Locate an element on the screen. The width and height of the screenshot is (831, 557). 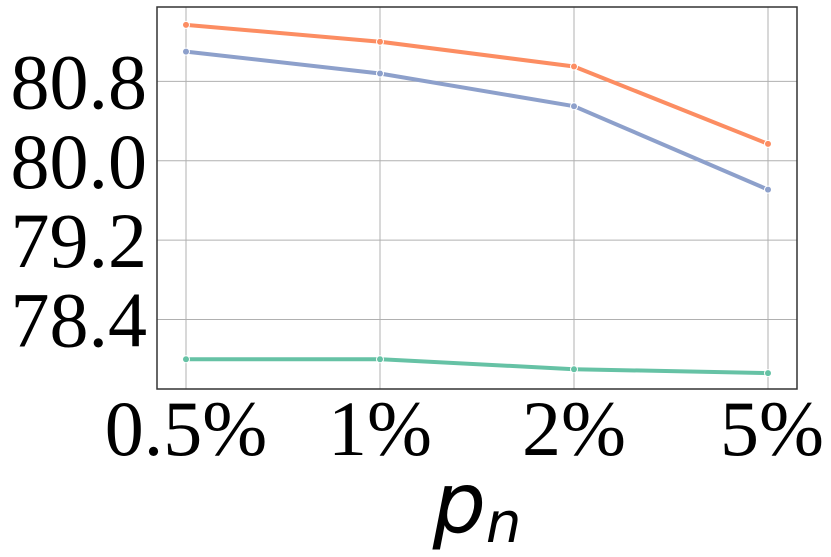
y-tick-label: 80.0 is located at coordinates (79, 161).